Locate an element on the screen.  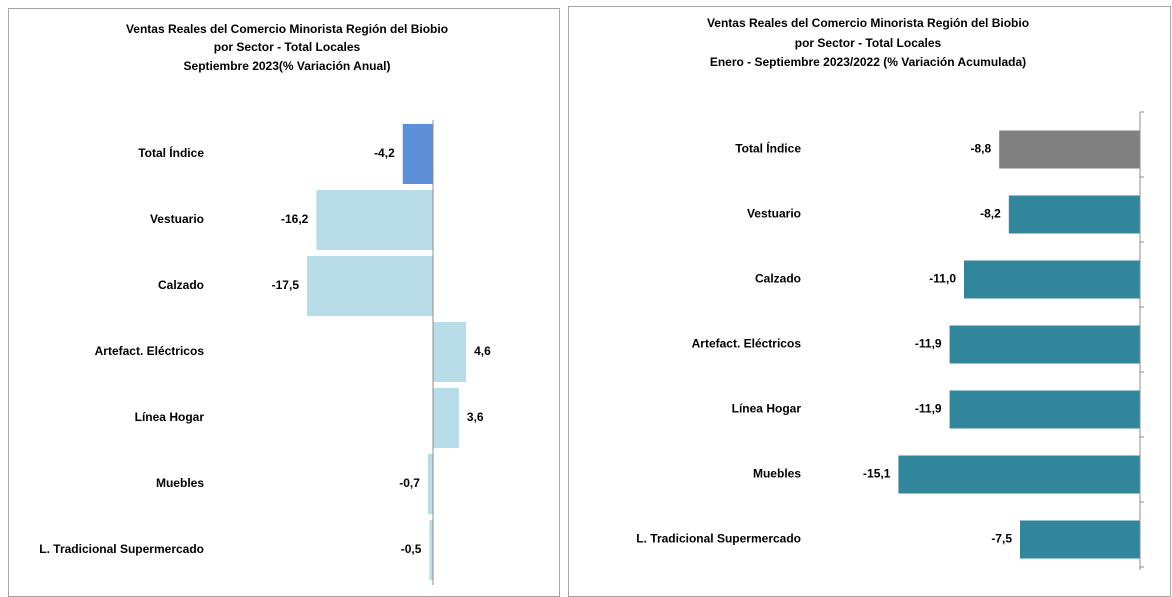
data-label: -11,0 is located at coordinates (942, 279).